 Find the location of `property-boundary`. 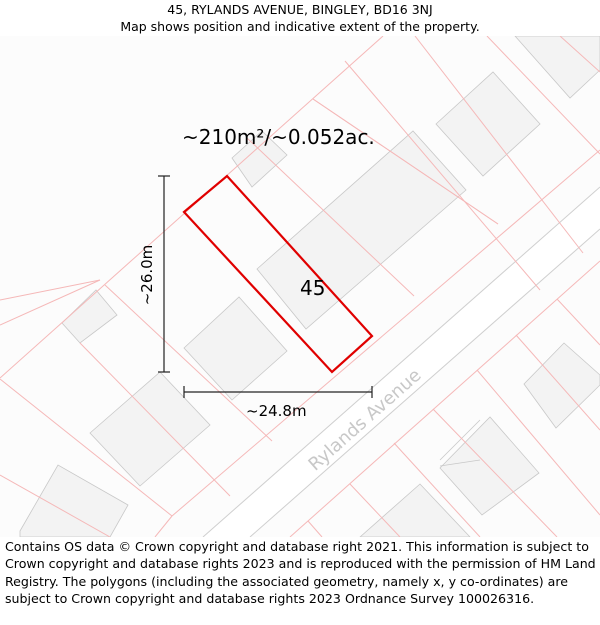

property-boundary is located at coordinates (278, 274).